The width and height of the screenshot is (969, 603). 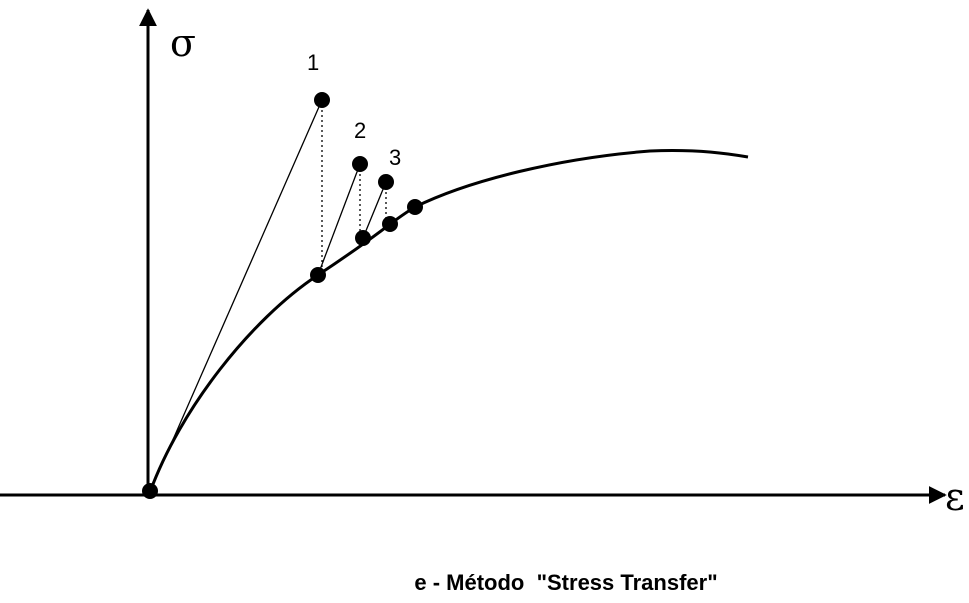 What do you see at coordinates (360, 130) in the screenshot?
I see `point-label: 2` at bounding box center [360, 130].